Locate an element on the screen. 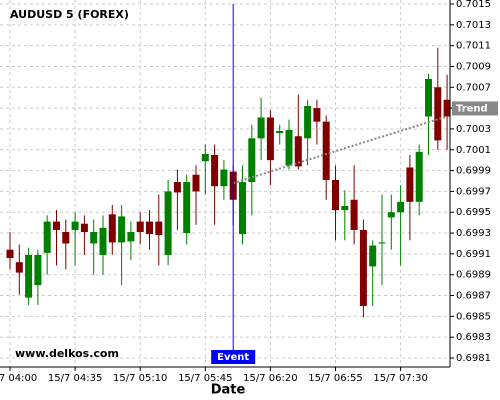  y-tick-label: 0.6981 is located at coordinates (473, 358).